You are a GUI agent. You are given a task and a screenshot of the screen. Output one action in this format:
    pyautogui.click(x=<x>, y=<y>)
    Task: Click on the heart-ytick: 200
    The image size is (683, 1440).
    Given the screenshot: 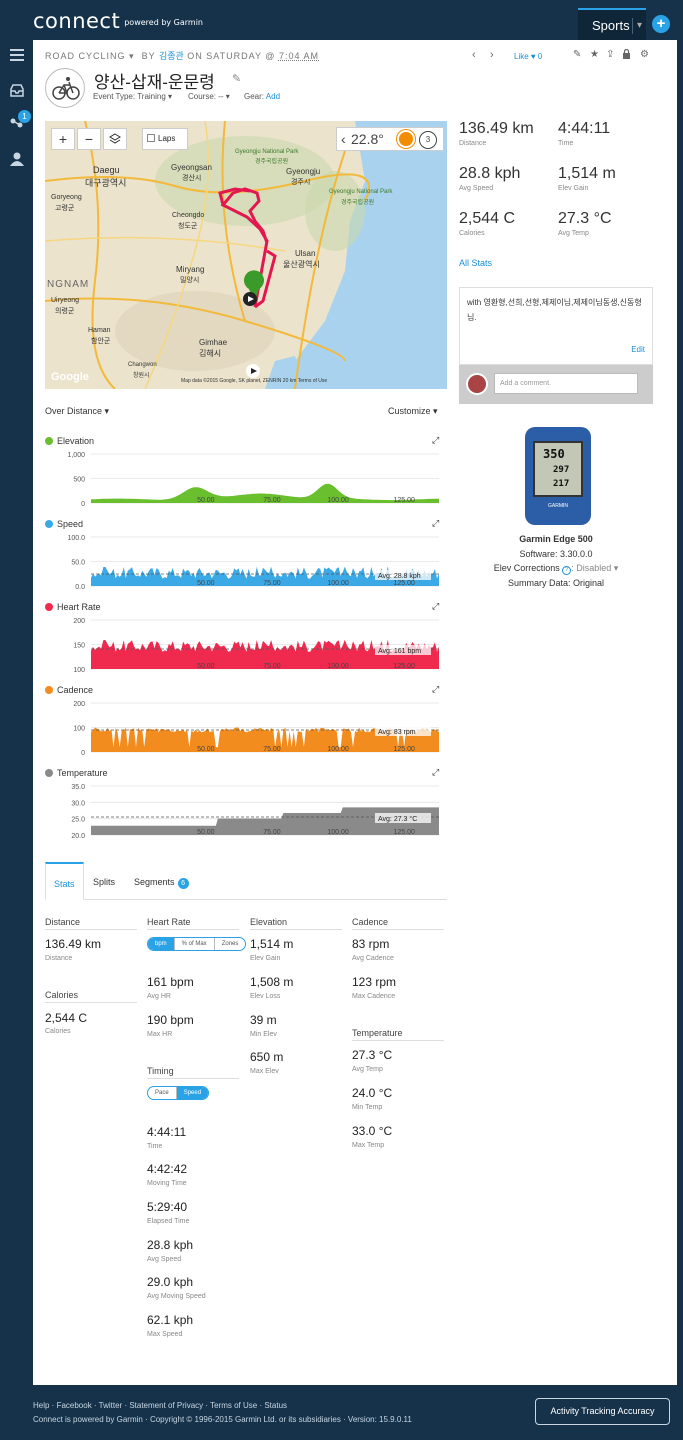 What is the action you would take?
    pyautogui.click(x=79, y=621)
    